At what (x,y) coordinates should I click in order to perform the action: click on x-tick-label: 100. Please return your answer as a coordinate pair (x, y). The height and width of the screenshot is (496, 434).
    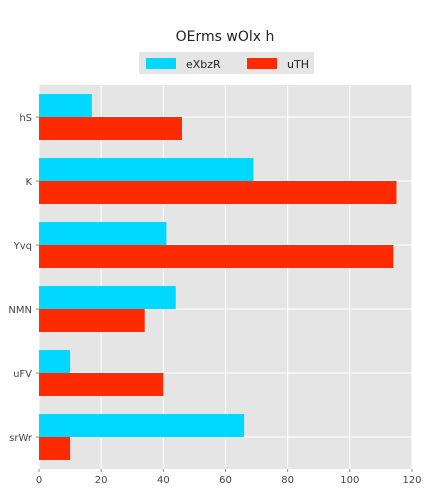
    Looking at the image, I should click on (349, 480).